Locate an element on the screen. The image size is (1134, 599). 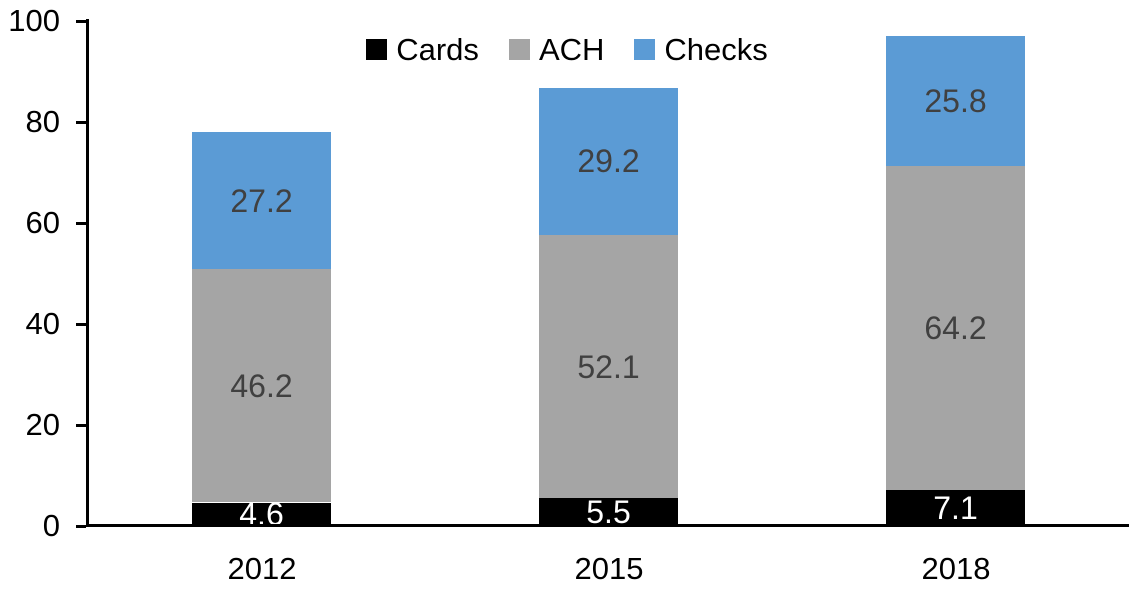
y-tick-label: 20 is located at coordinates (42, 424).